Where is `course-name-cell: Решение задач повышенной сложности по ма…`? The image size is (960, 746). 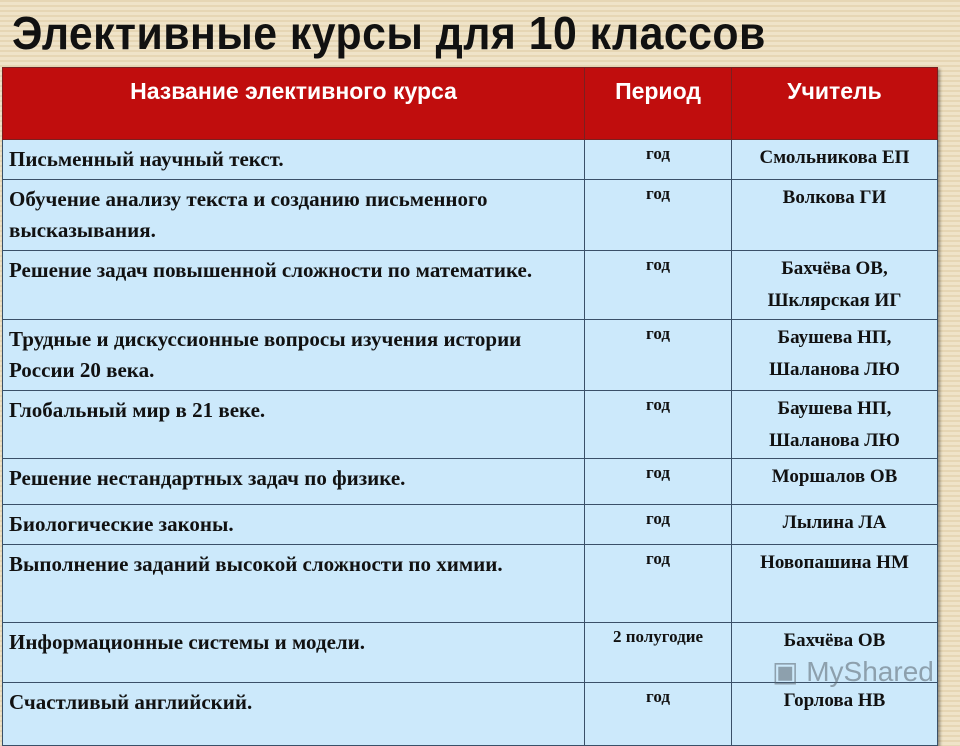
course-name-cell: Решение задач повышенной сложности по ма… is located at coordinates (293, 285).